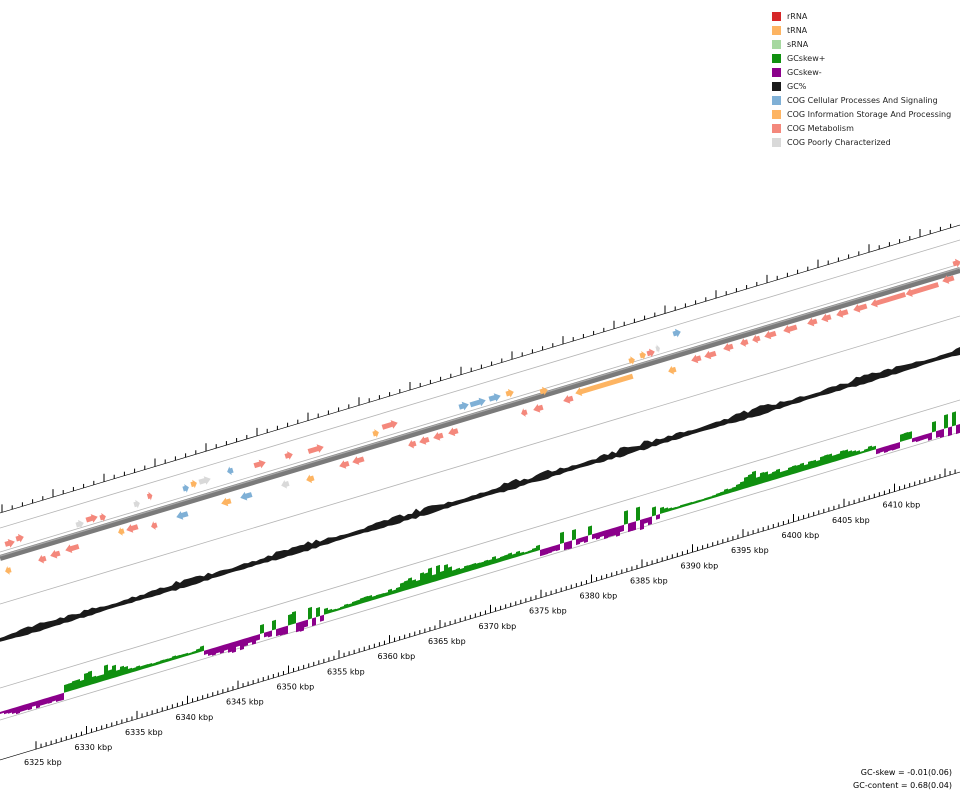  I want to click on kbp-label: 6410 kbp, so click(902, 505).